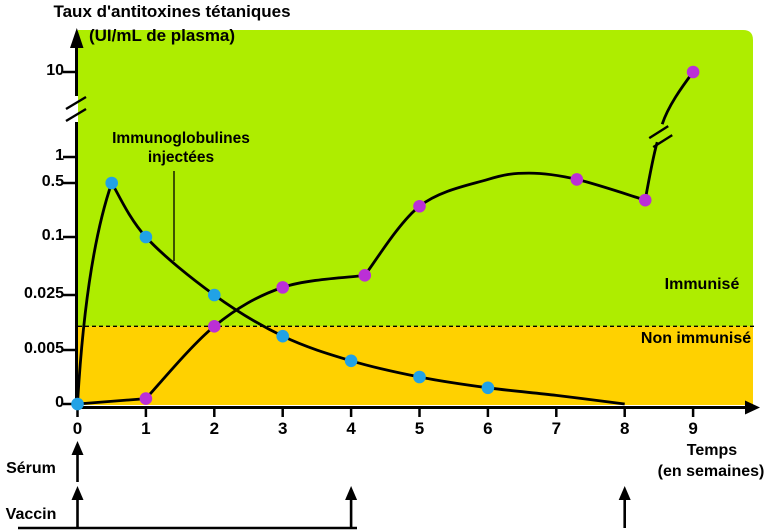 The width and height of the screenshot is (773, 530). Describe the element at coordinates (419, 428) in the screenshot. I see `x-tick-label: 5` at that location.